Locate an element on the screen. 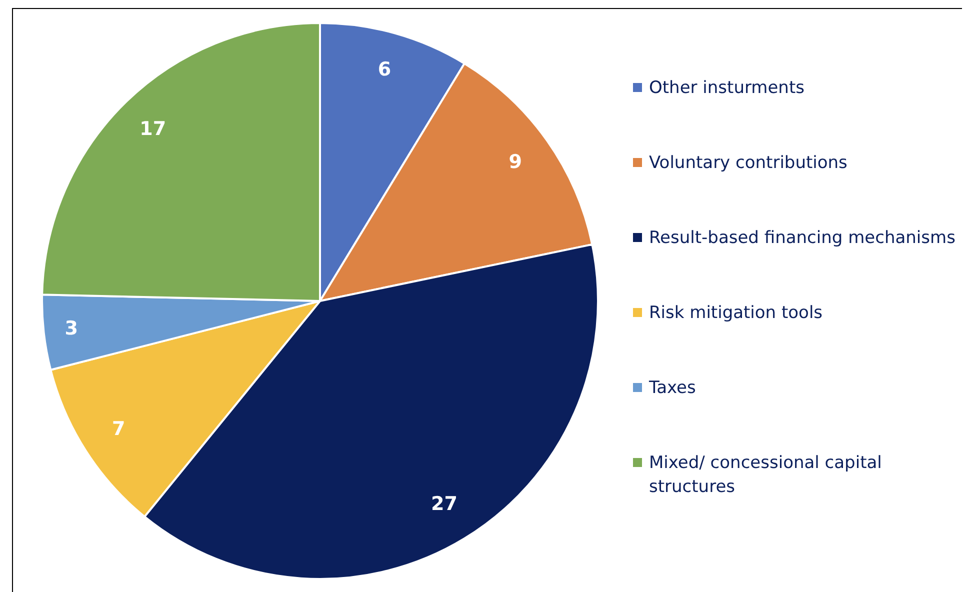 The height and width of the screenshot is (592, 964). data-label: 3 is located at coordinates (71, 327).